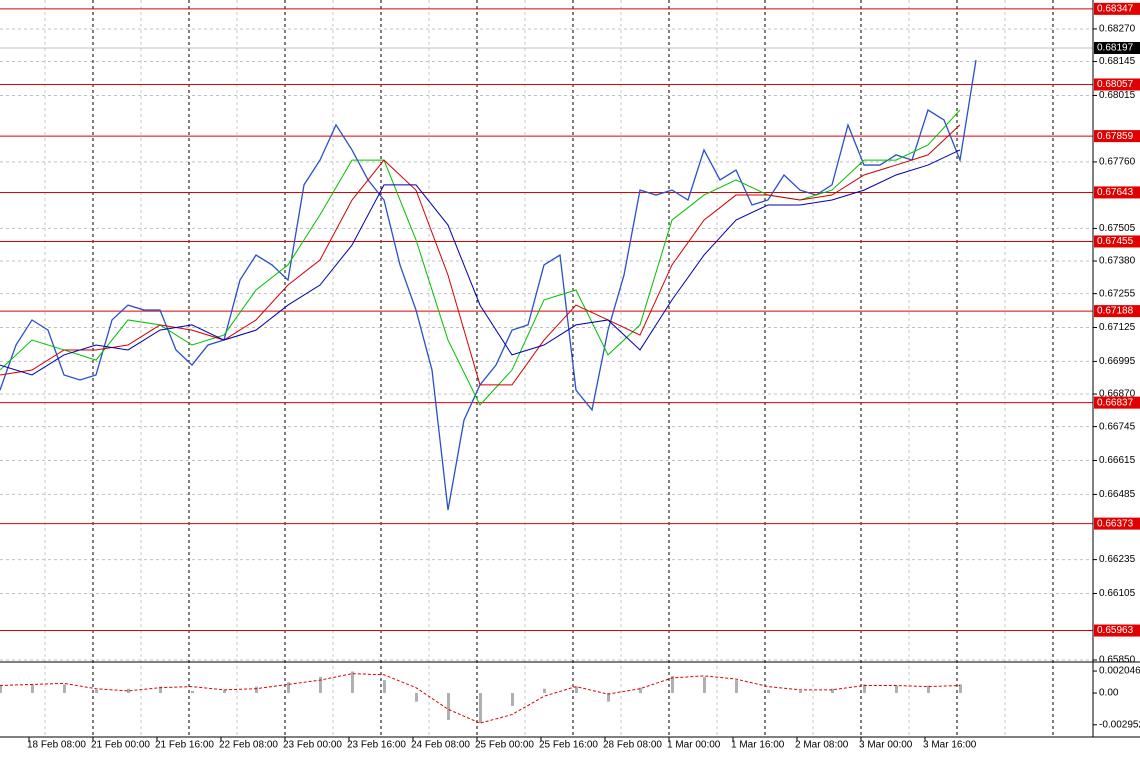 Image resolution: width=1140 pixels, height=757 pixels. What do you see at coordinates (950, 745) in the screenshot?
I see `x-tick-label: 3 Mar 16:00` at bounding box center [950, 745].